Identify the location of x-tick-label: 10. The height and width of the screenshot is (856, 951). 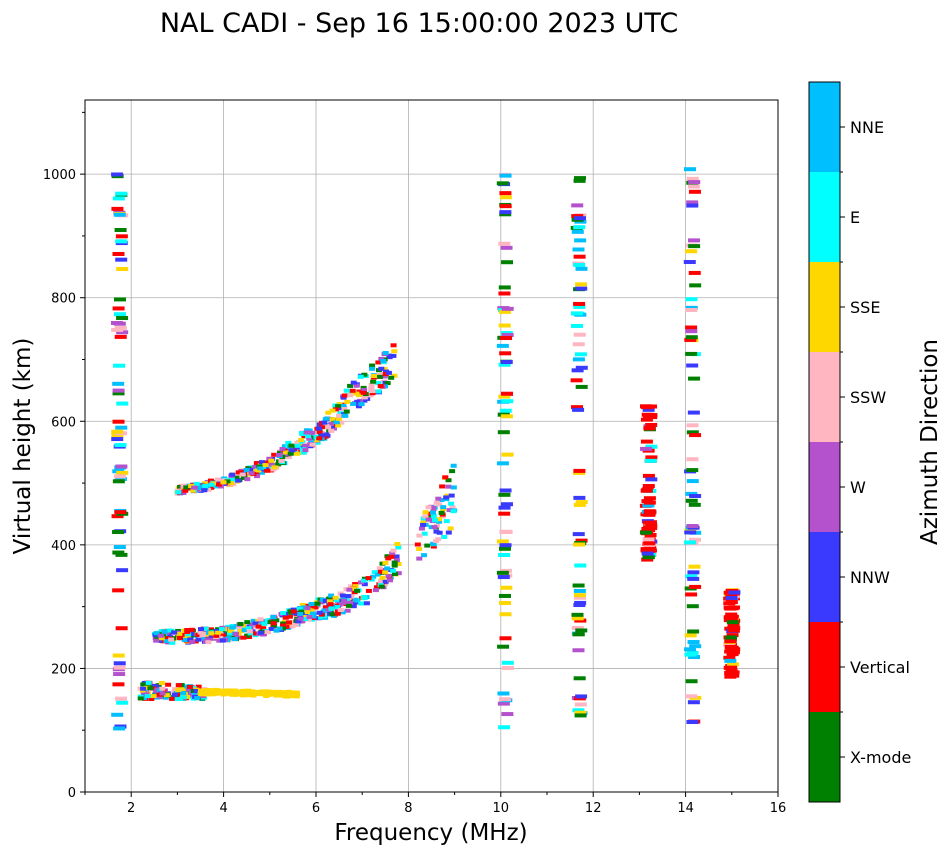
(501, 808).